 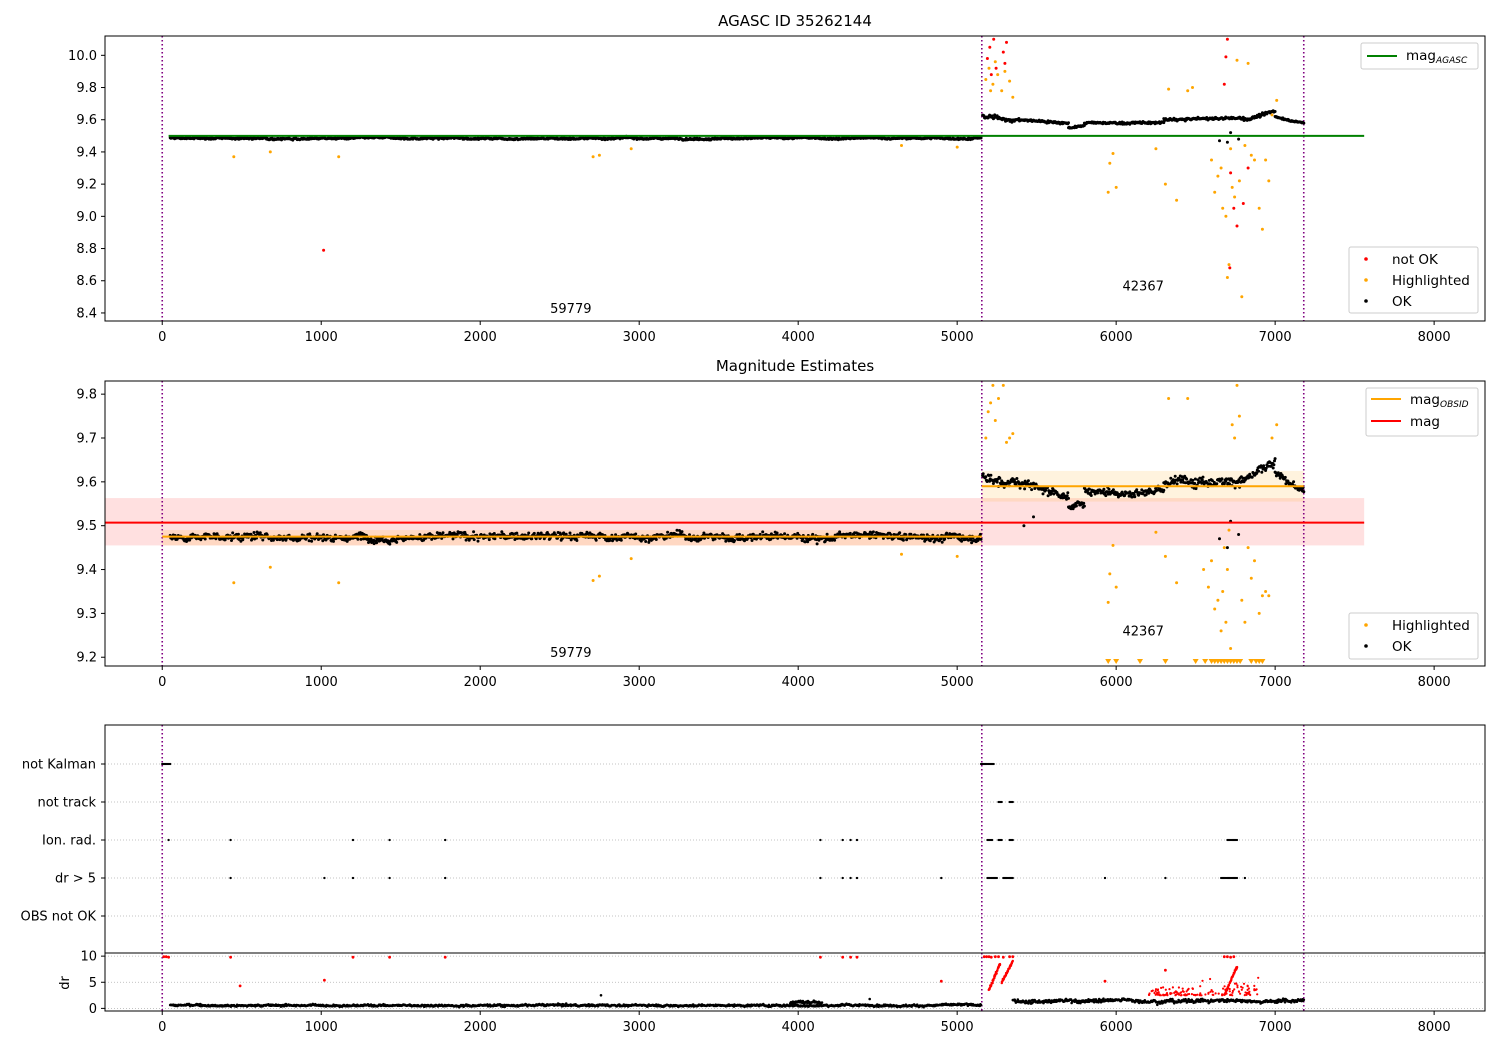 What do you see at coordinates (1437, 57) in the screenshot?
I see `legend-label-mag-agasc: magAGASC` at bounding box center [1437, 57].